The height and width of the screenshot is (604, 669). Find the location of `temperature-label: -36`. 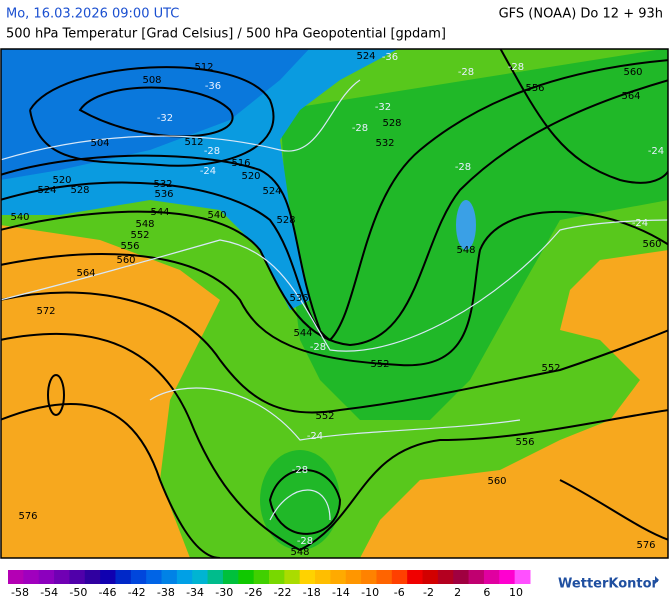

temperature-label: -36 is located at coordinates (213, 86).